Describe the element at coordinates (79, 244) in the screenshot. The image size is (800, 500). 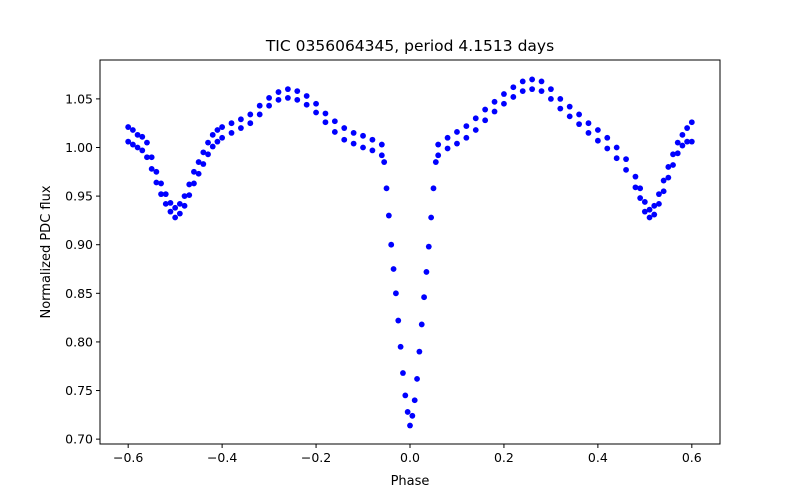
I see `y-tick-label: 0.90` at that location.